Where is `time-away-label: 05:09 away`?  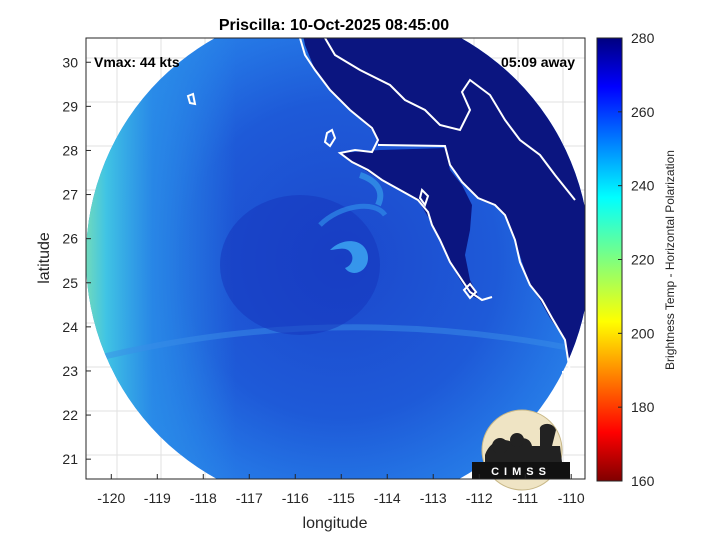 time-away-label: 05:09 away is located at coordinates (538, 62).